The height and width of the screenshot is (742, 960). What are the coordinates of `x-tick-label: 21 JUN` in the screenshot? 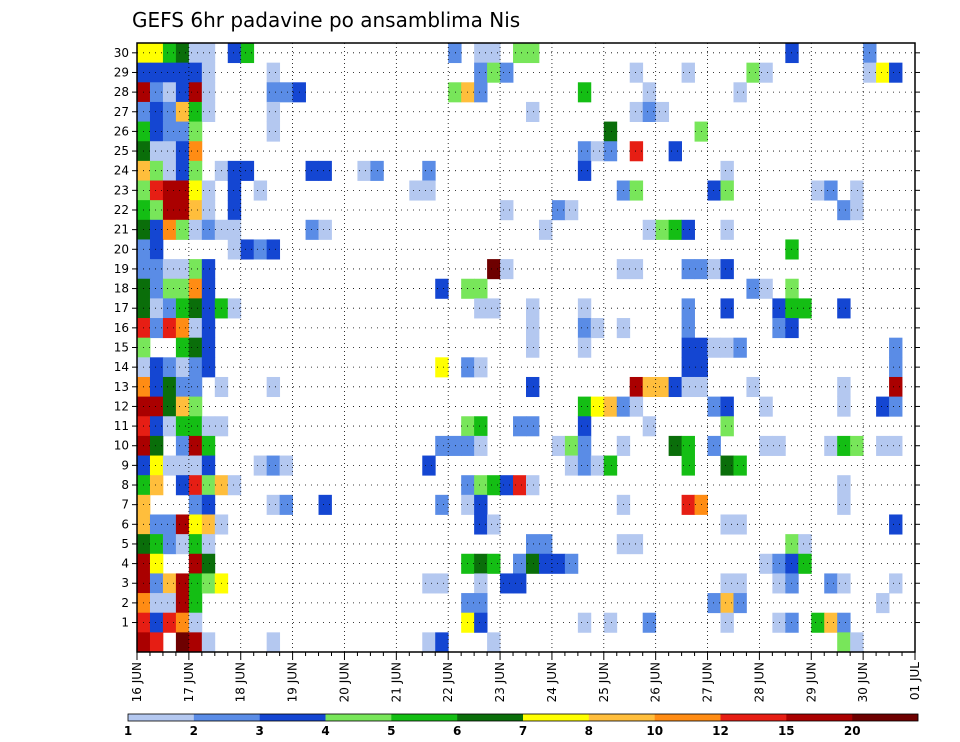 It's located at (396, 682).